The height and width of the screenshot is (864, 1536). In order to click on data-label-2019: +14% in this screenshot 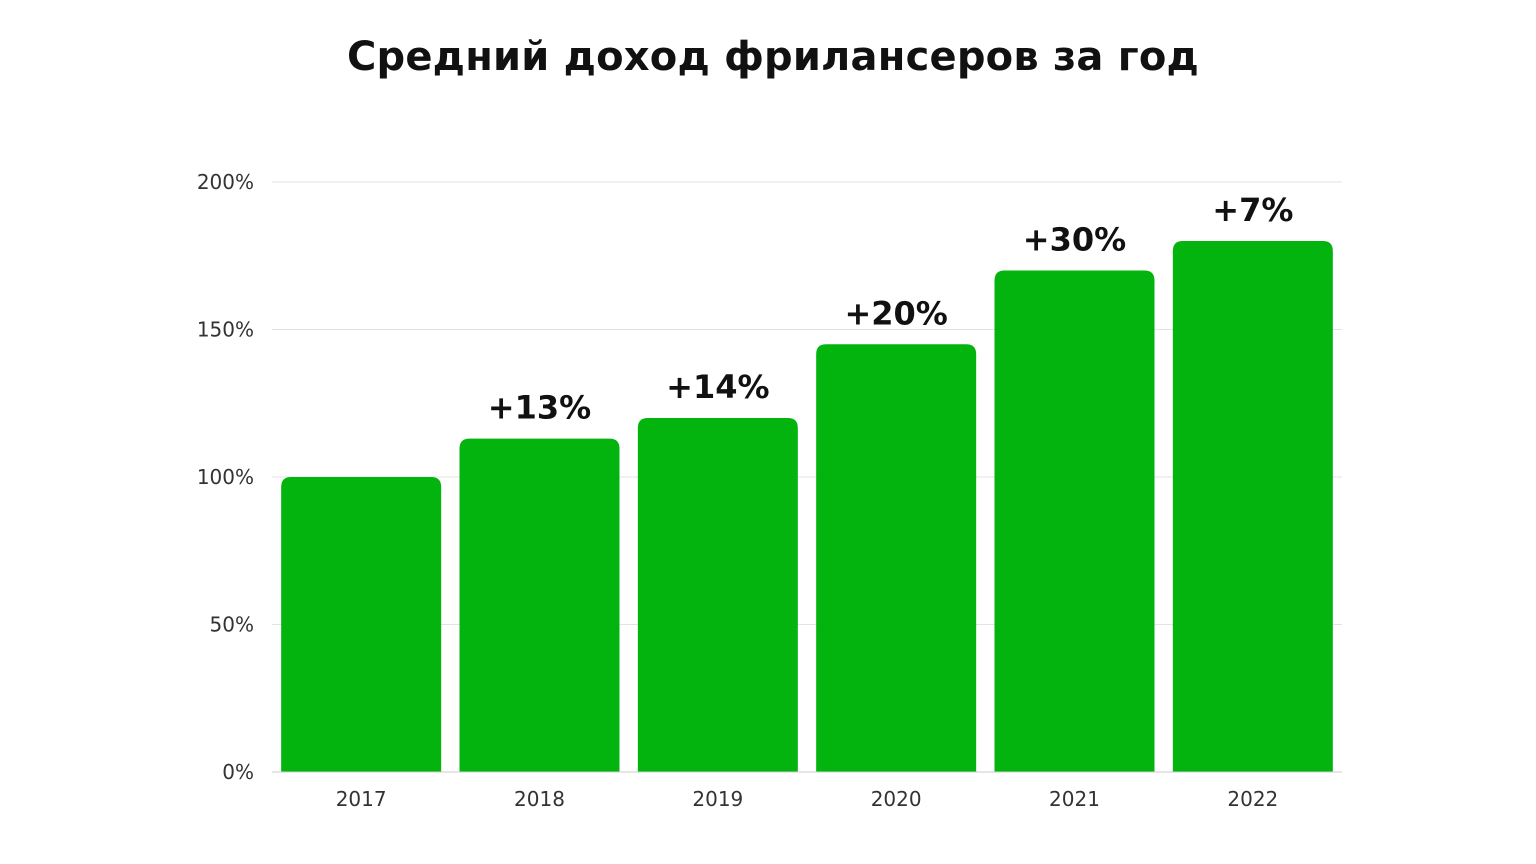, I will do `click(717, 387)`.